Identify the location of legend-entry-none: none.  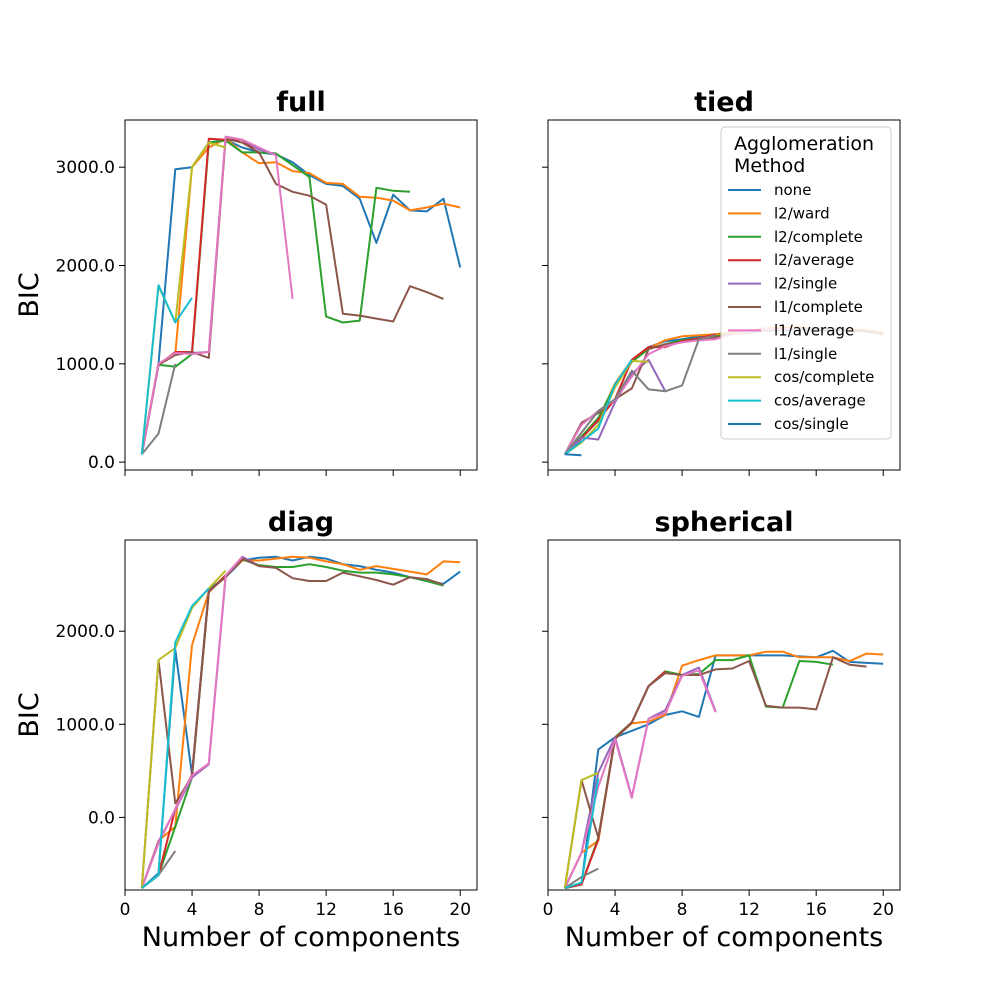
(792, 190).